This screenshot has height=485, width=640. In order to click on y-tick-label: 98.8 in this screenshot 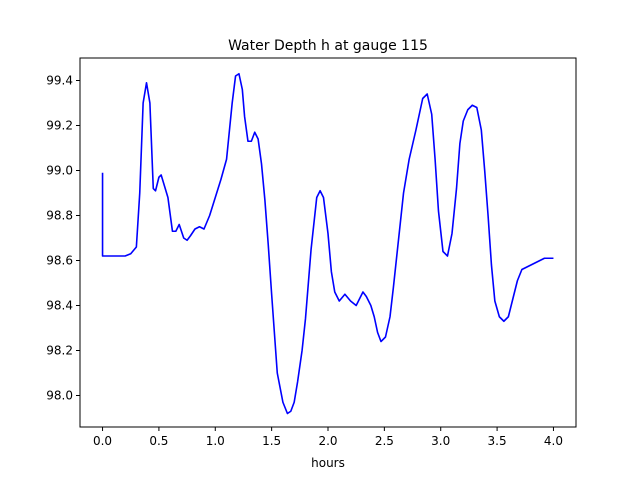, I will do `click(59, 216)`.